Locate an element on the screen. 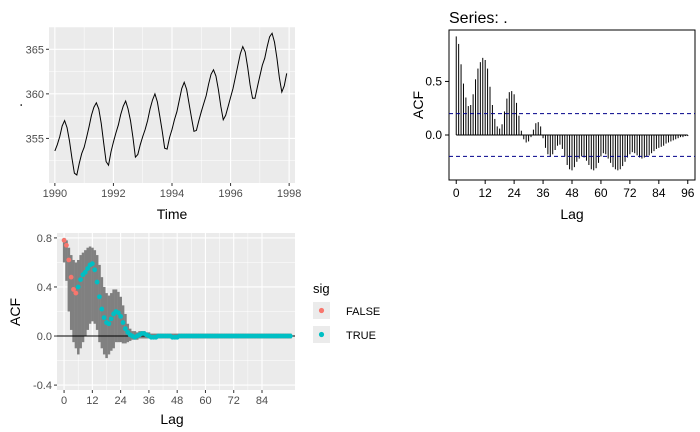 This screenshot has height=432, width=700. acf-base-x-tick-label: 24 is located at coordinates (514, 193).